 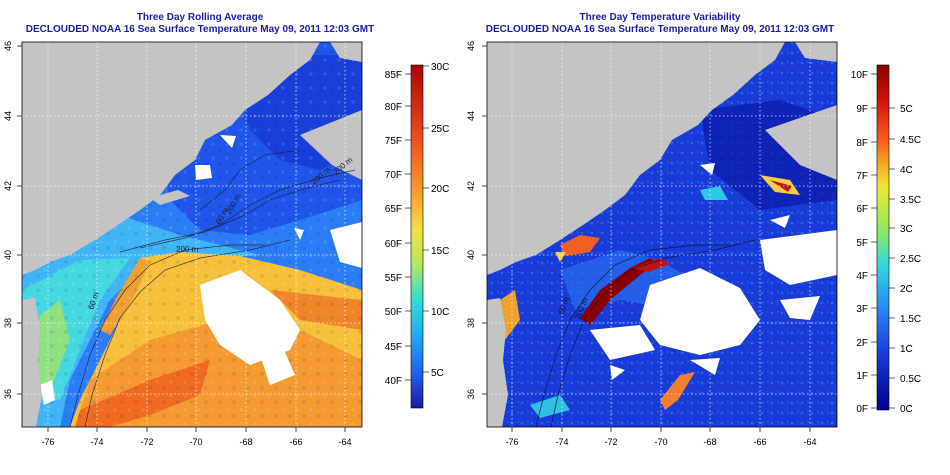 I want to click on left-colorbar, so click(x=417, y=236).